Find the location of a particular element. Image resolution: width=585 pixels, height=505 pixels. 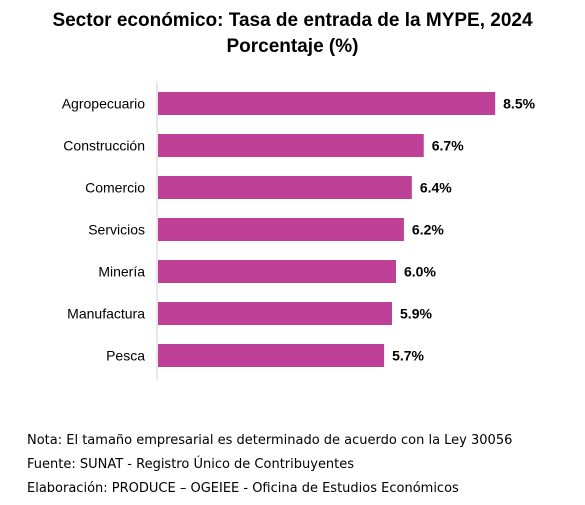

category-label: Agropecuario is located at coordinates (103, 104).